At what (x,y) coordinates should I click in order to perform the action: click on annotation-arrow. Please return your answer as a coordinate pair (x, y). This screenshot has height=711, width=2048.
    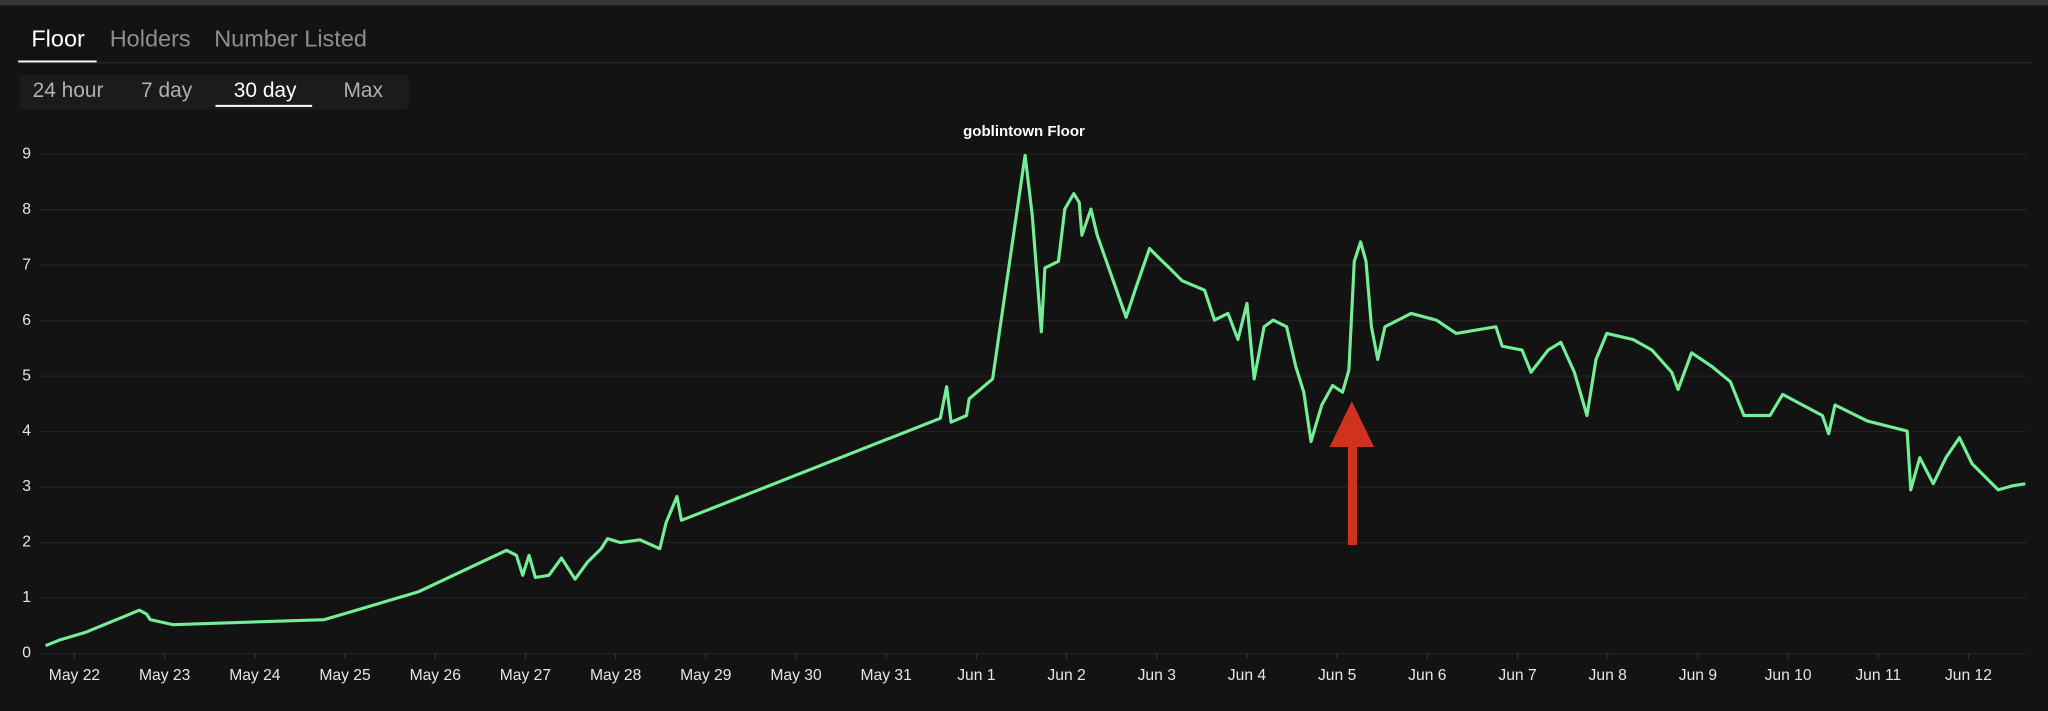
    Looking at the image, I should click on (1352, 473).